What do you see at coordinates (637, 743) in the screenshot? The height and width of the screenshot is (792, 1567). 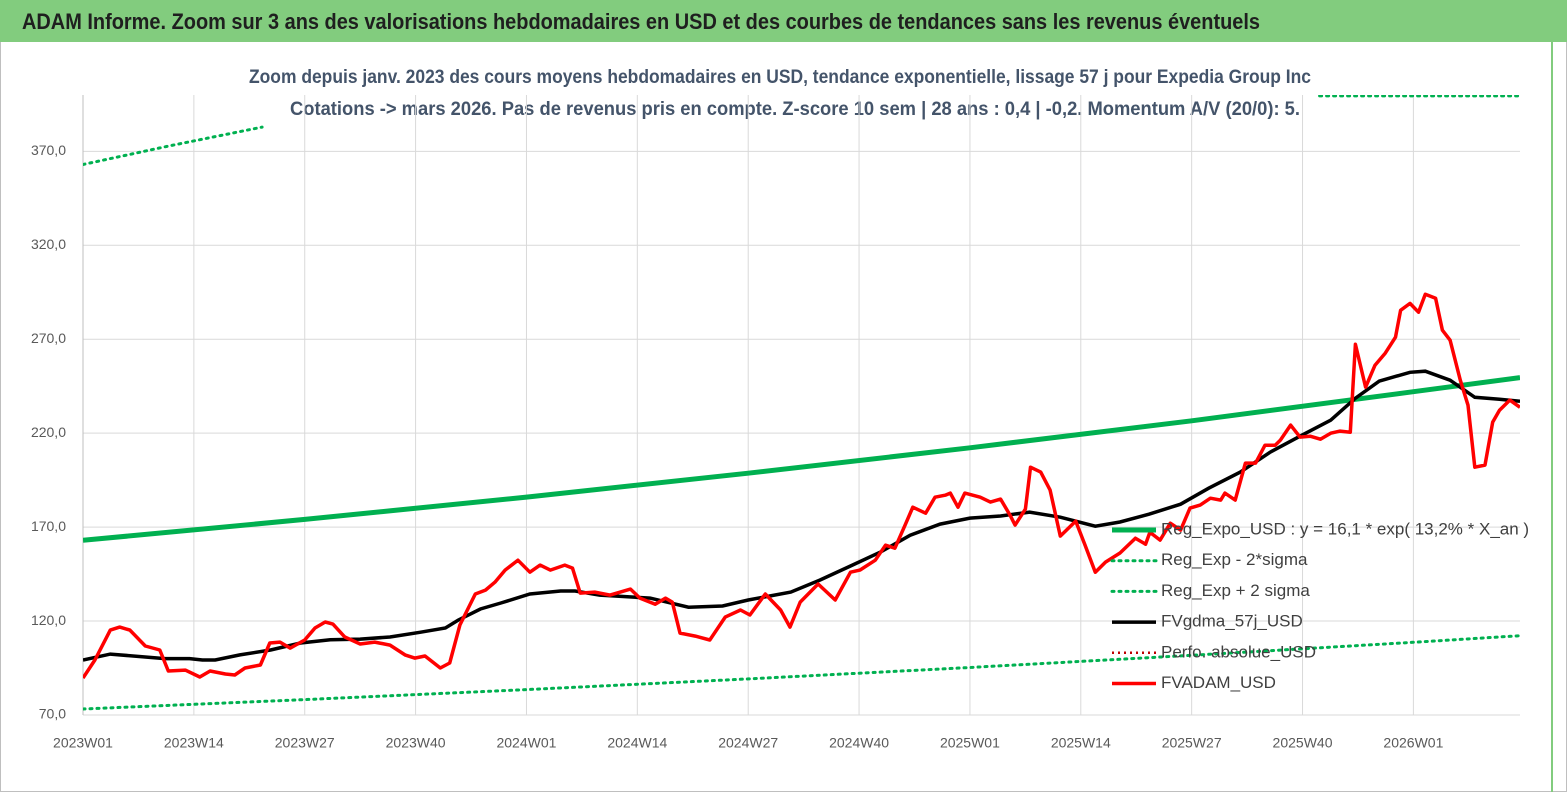 I see `x-tick-label: 2024W14` at bounding box center [637, 743].